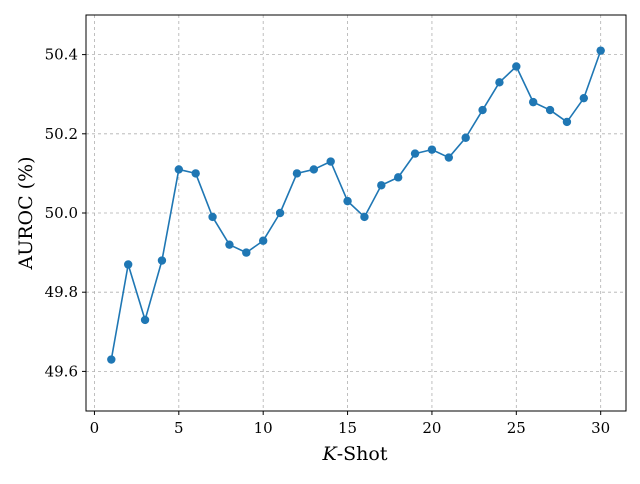 Image resolution: width=640 pixels, height=484 pixels. I want to click on x-axis-label-variable: K, so click(330, 454).